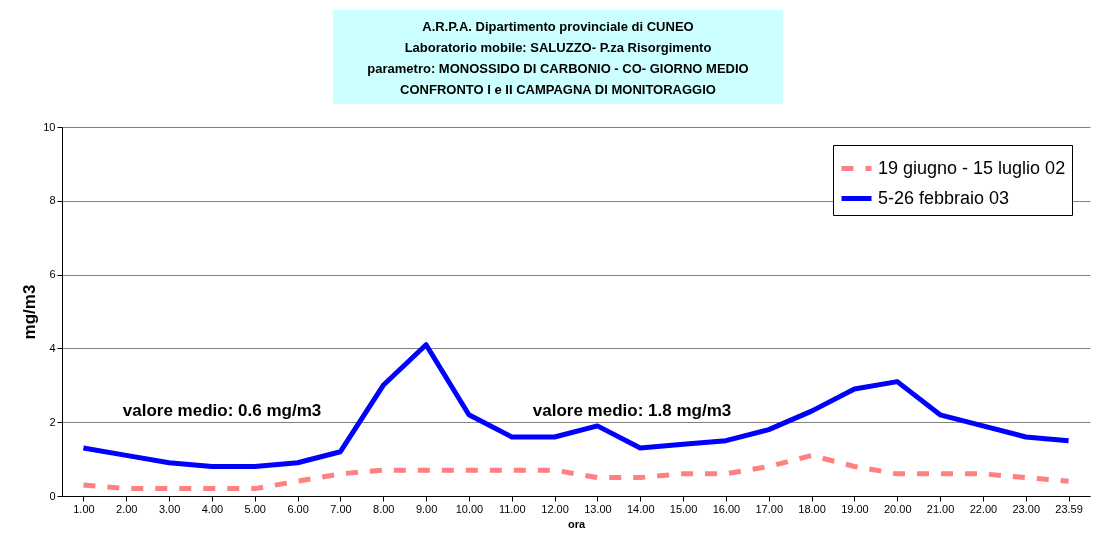  What do you see at coordinates (598, 508) in the screenshot?
I see `x-tick-label: 13.00` at bounding box center [598, 508].